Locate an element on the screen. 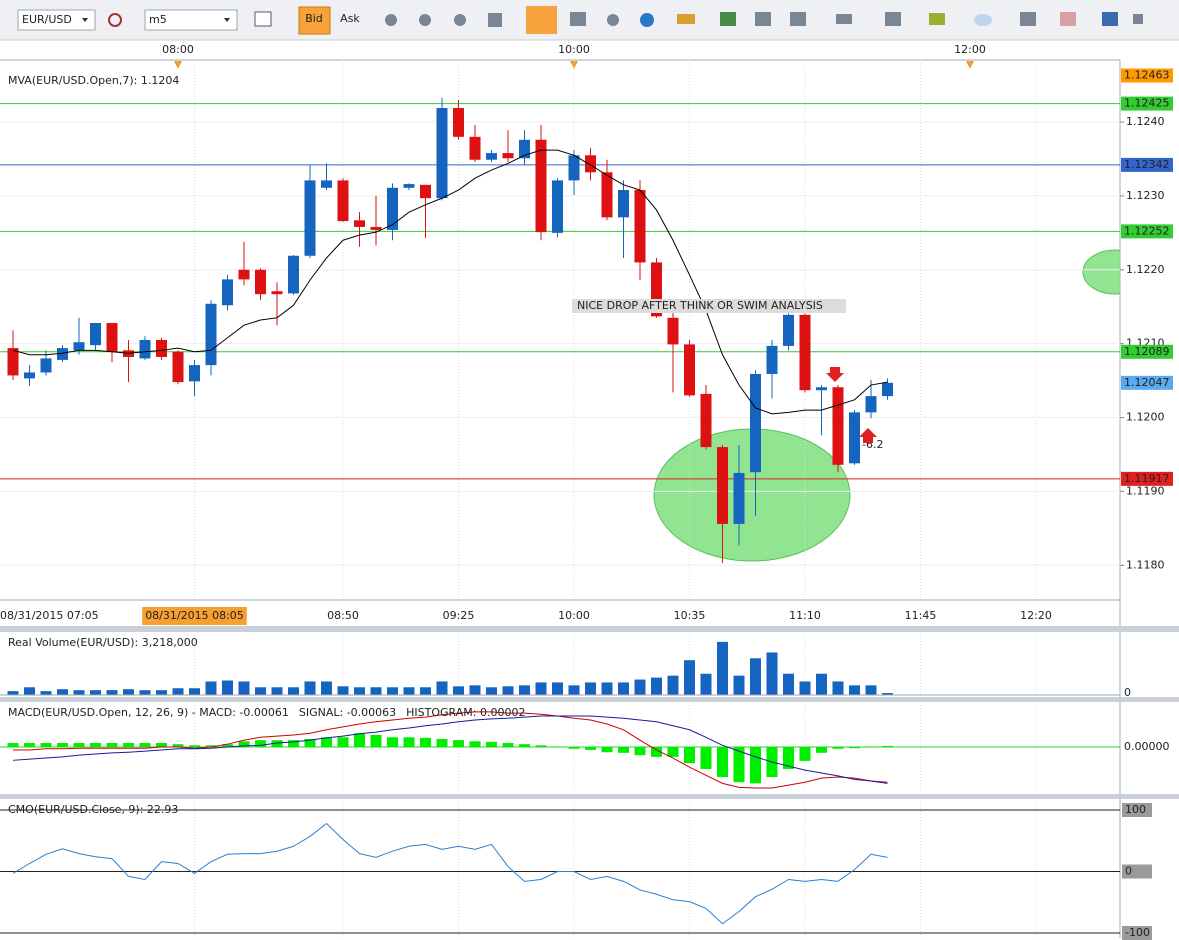 This screenshot has height=940, width=1179. x-tick-label: 12:20 is located at coordinates (1036, 615).